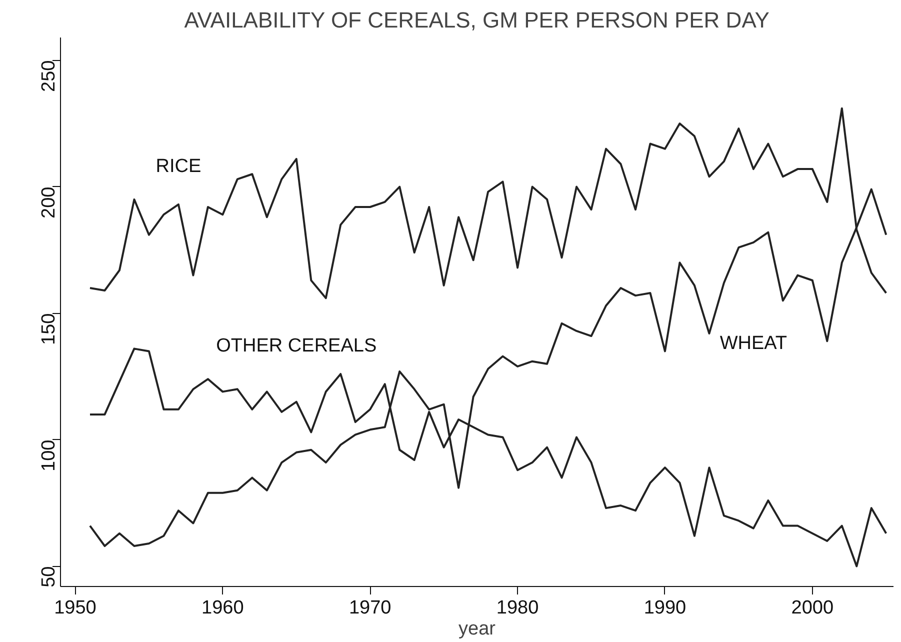 This screenshot has width=901, height=642. I want to click on x-tick-label: 2000, so click(812, 608).